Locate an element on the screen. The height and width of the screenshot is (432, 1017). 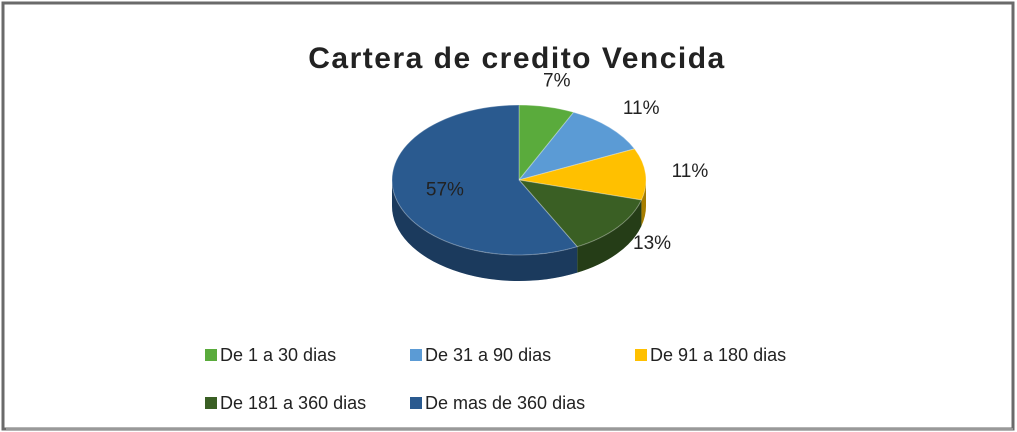
legend-label: De 31 a 90 dias is located at coordinates (488, 355).